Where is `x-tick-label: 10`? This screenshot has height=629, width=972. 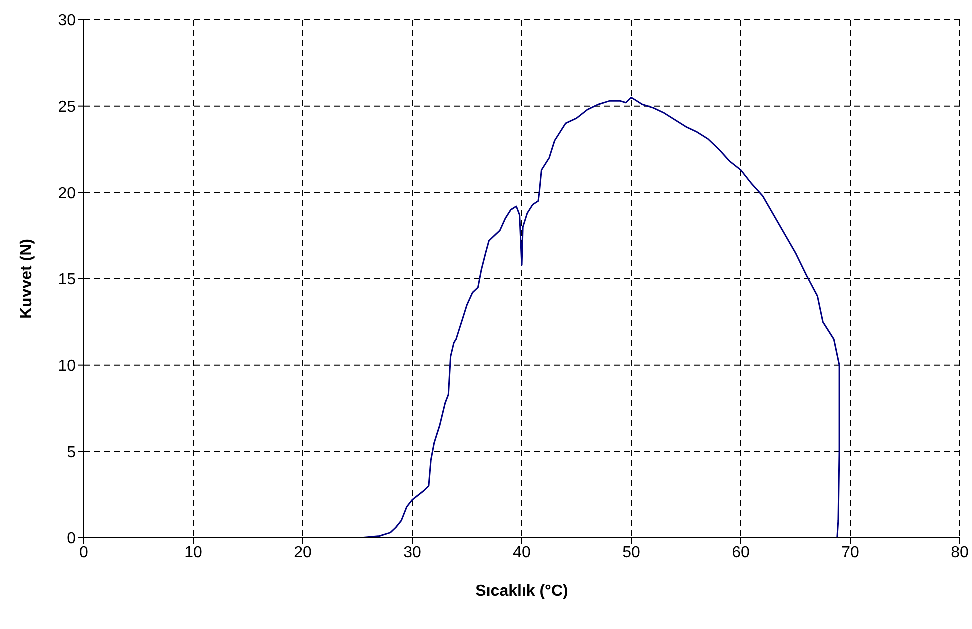 x-tick-label: 10 is located at coordinates (193, 553).